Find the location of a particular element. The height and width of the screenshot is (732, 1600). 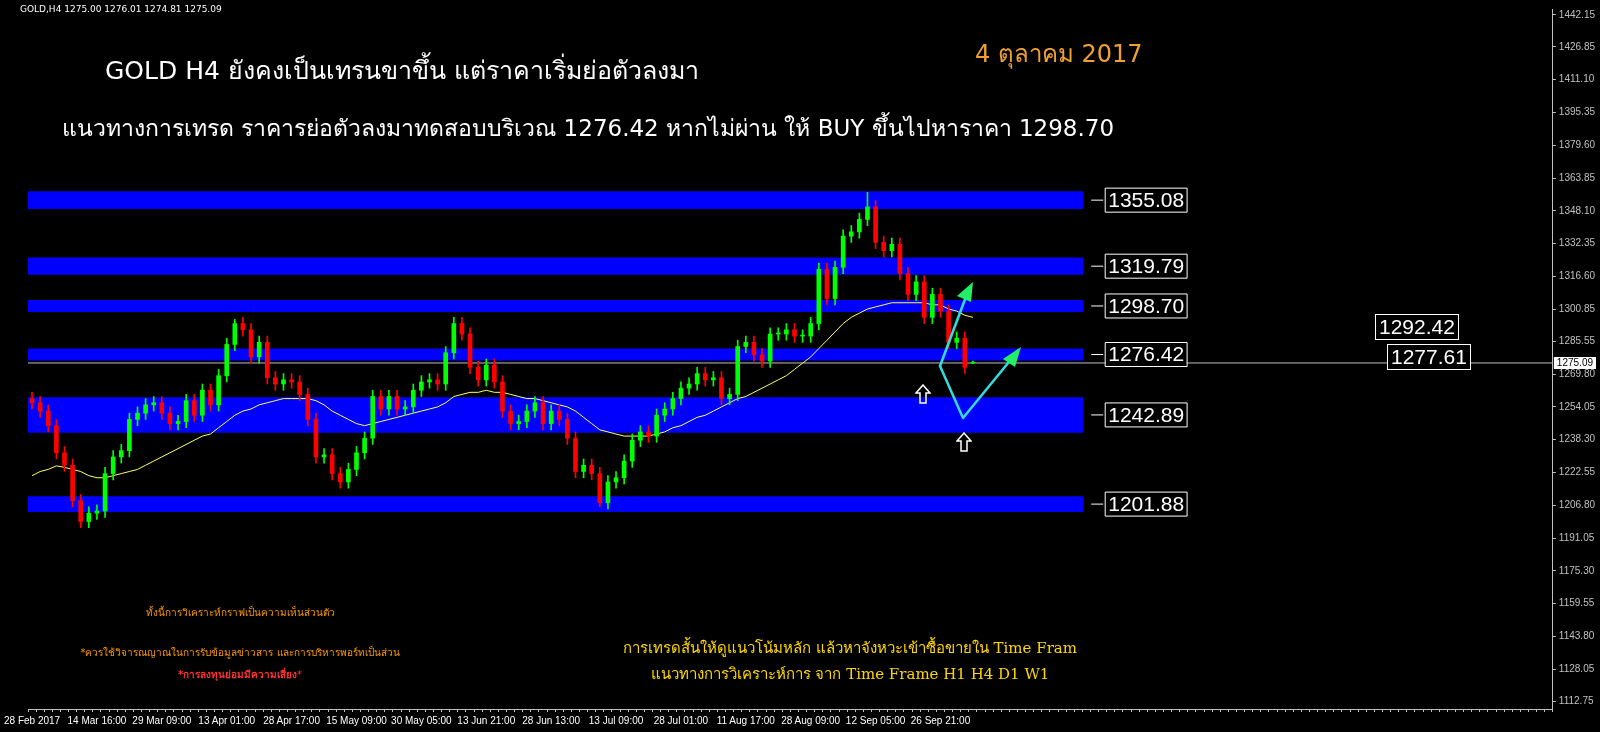

x-tick-label: 28 Jun 13:00 is located at coordinates (551, 720).